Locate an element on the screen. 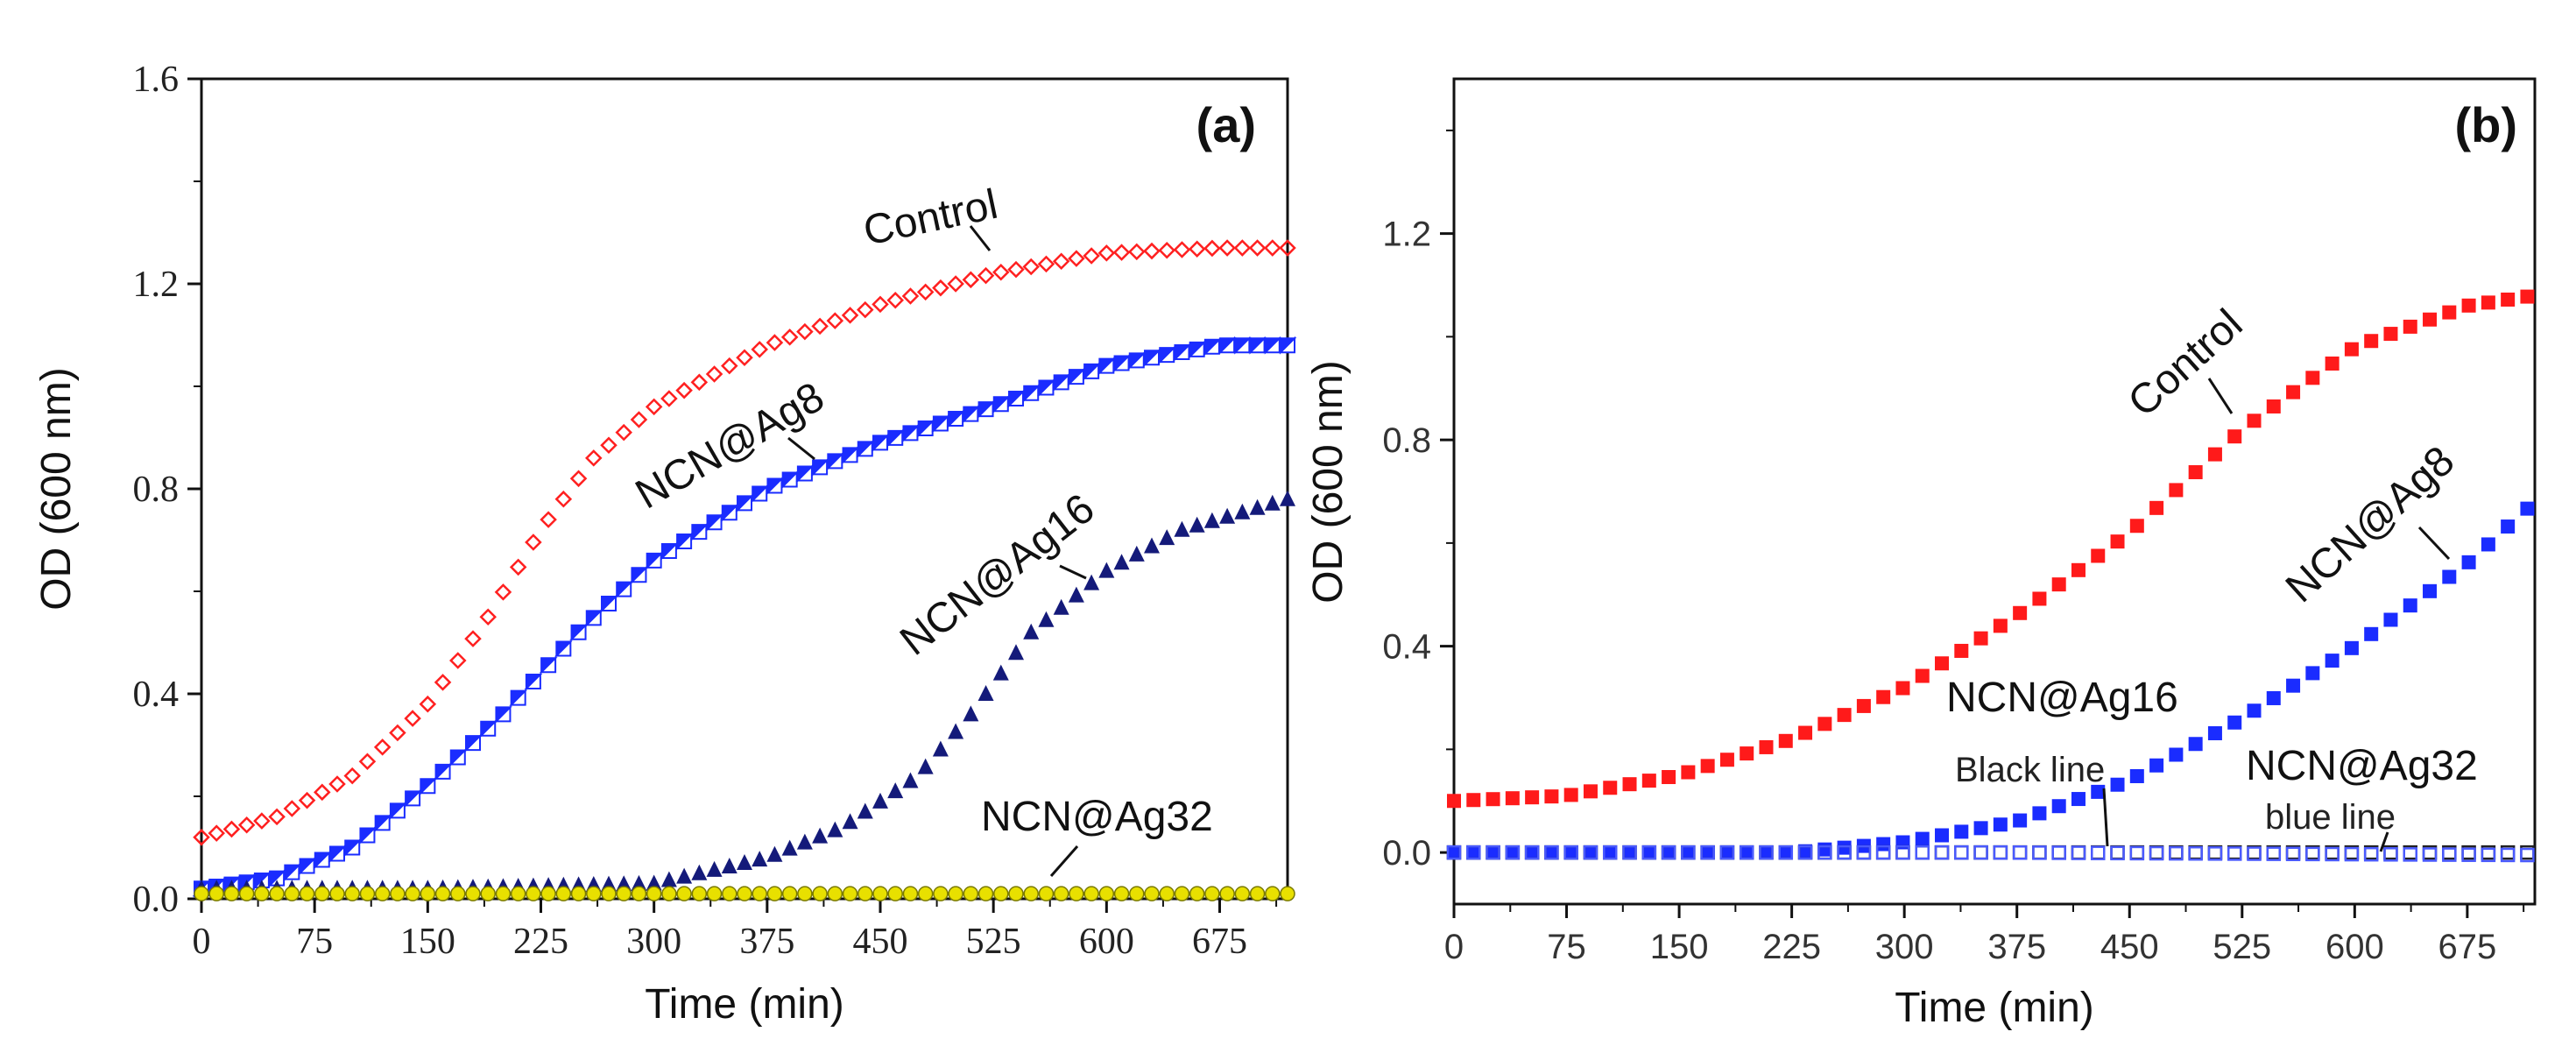  panel-a-ncn-ag8-arrow is located at coordinates (801, 448).